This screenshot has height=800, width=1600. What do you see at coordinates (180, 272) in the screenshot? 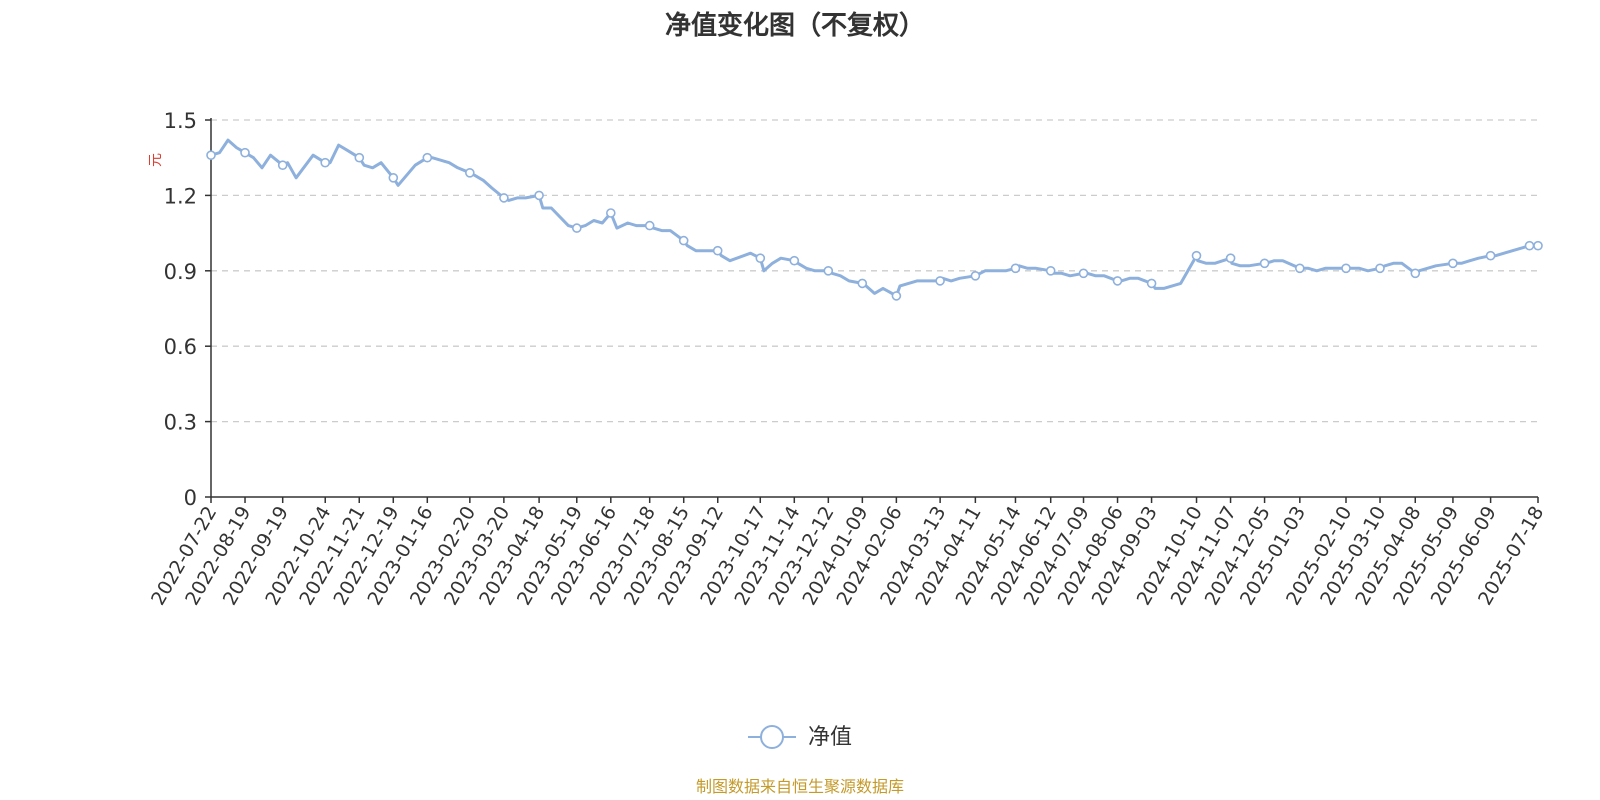
I see `y-tick-label: 0.9` at bounding box center [180, 272].